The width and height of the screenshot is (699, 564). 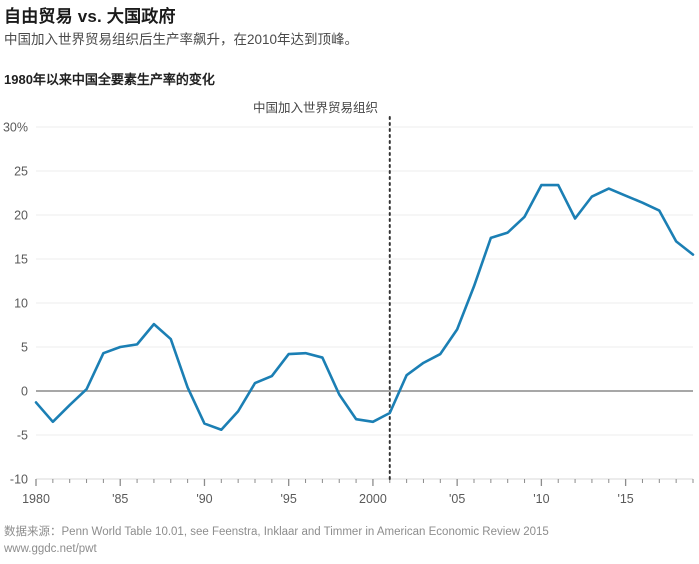 What do you see at coordinates (22, 436) in the screenshot?
I see `y-axis-tick-label: -5` at bounding box center [22, 436].